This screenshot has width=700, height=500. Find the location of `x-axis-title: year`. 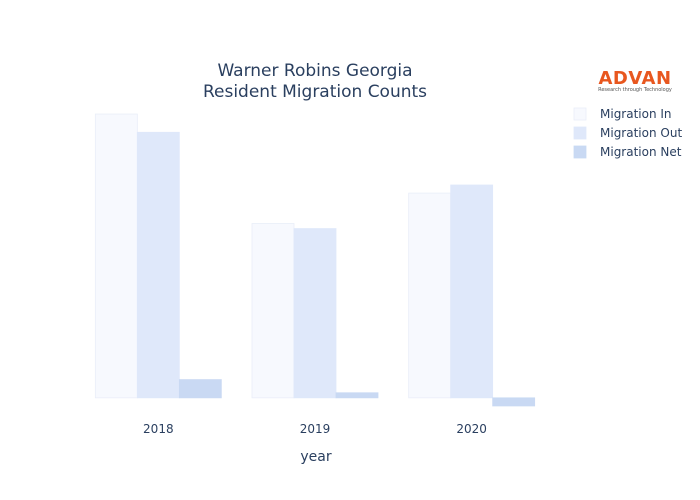

x-axis-title: year is located at coordinates (315, 457).